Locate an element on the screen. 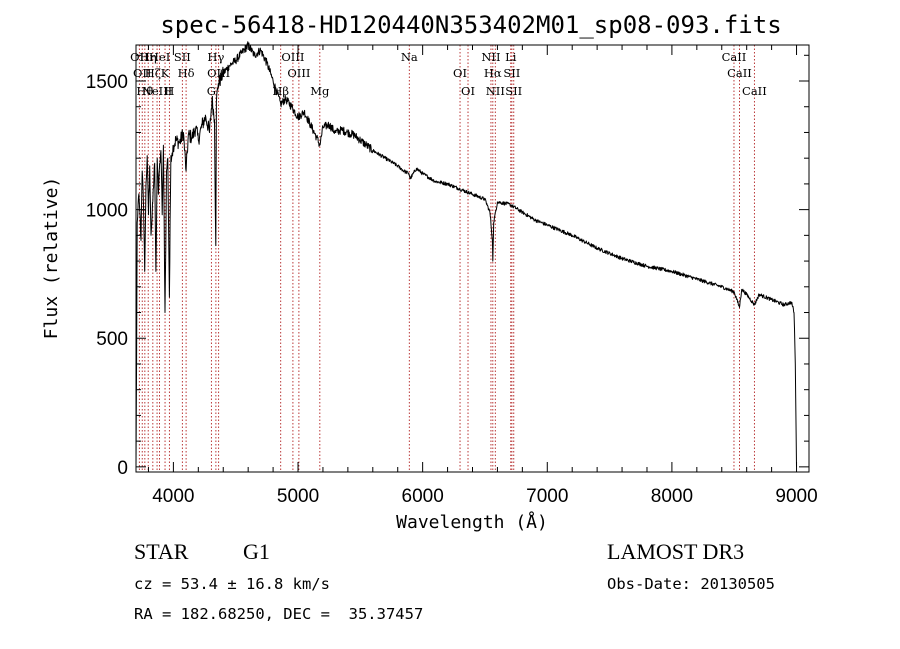 This screenshot has width=900, height=649. reference-line-label: Hγ is located at coordinates (215, 57).